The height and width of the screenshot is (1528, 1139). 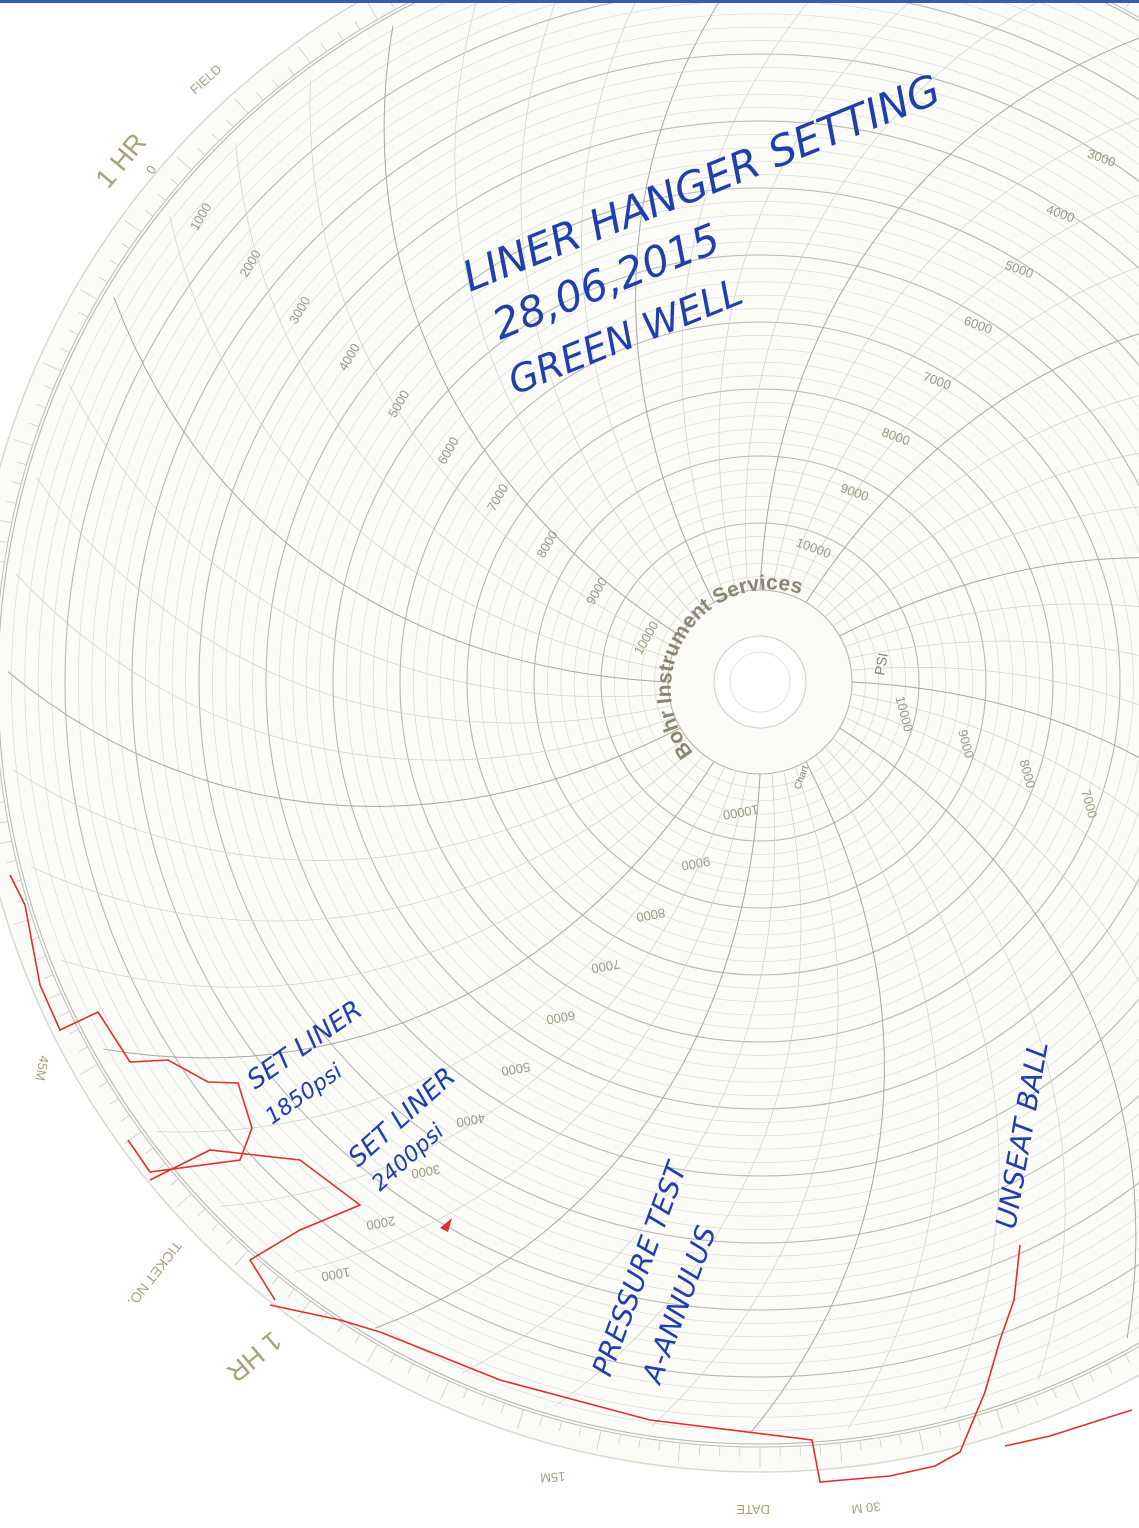 I want to click on minute-label: 45M, so click(x=42, y=1068).